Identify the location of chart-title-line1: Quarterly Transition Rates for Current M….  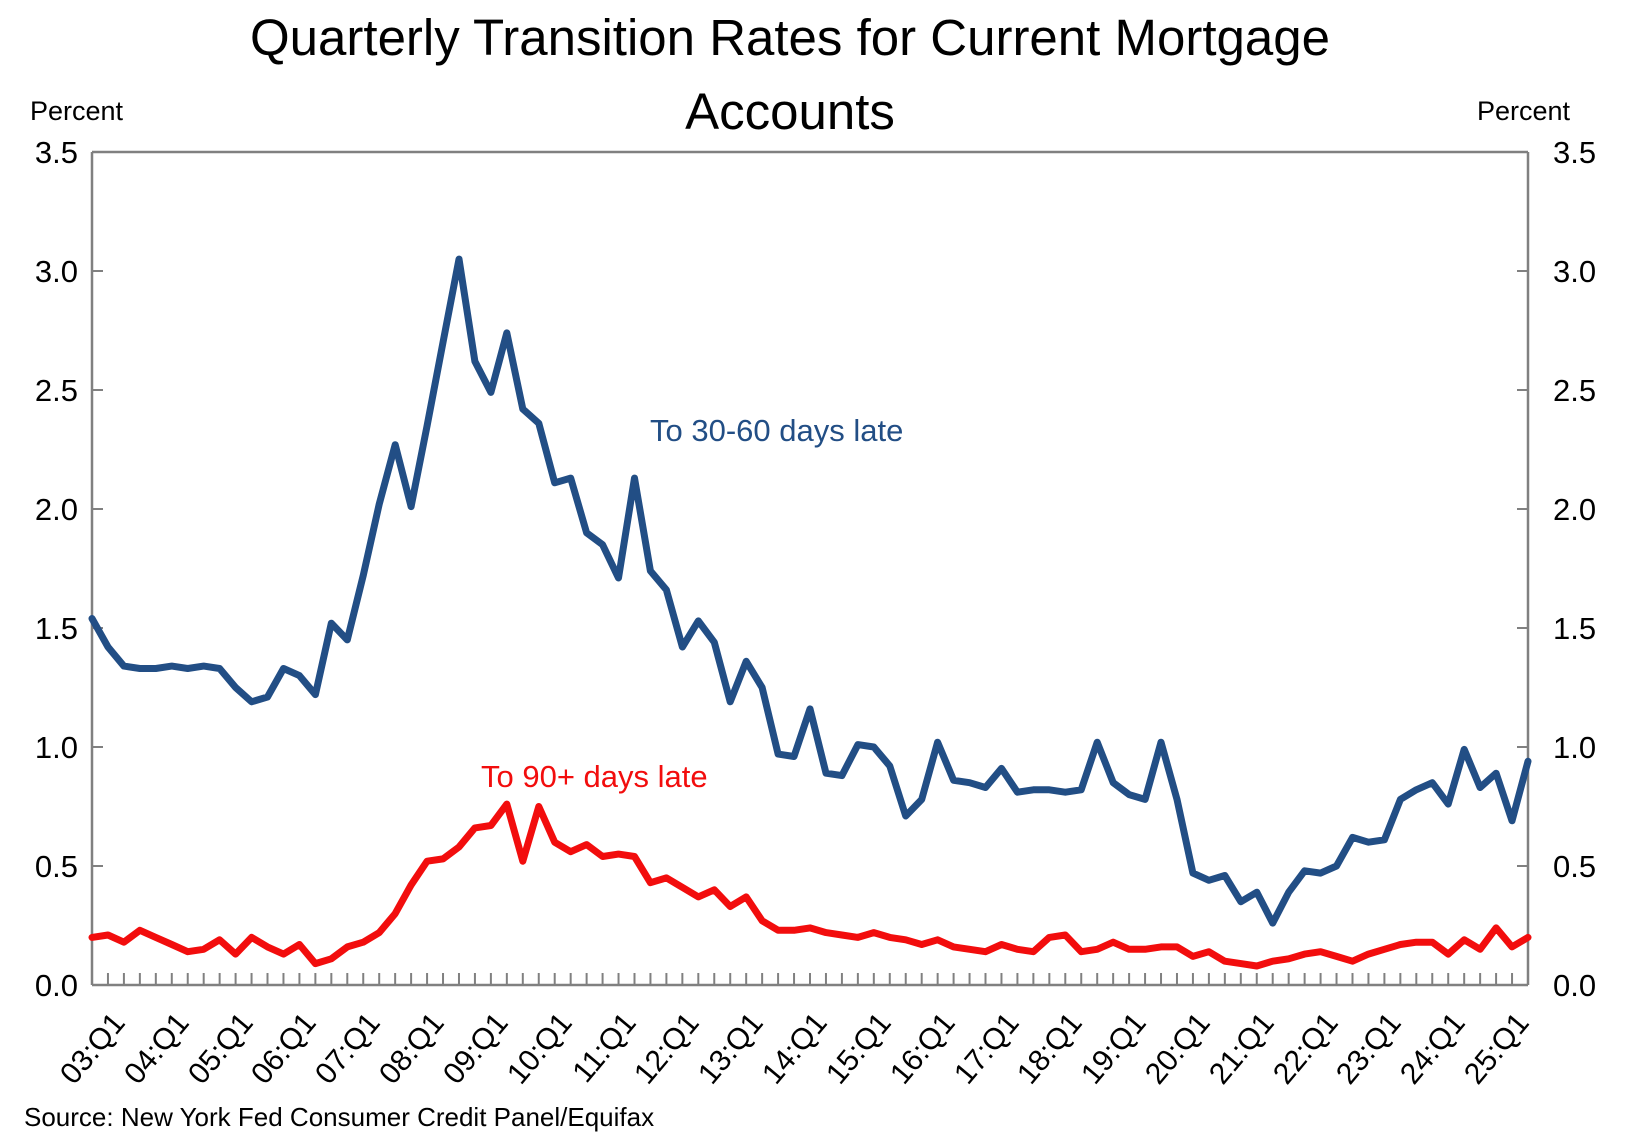
(790, 37).